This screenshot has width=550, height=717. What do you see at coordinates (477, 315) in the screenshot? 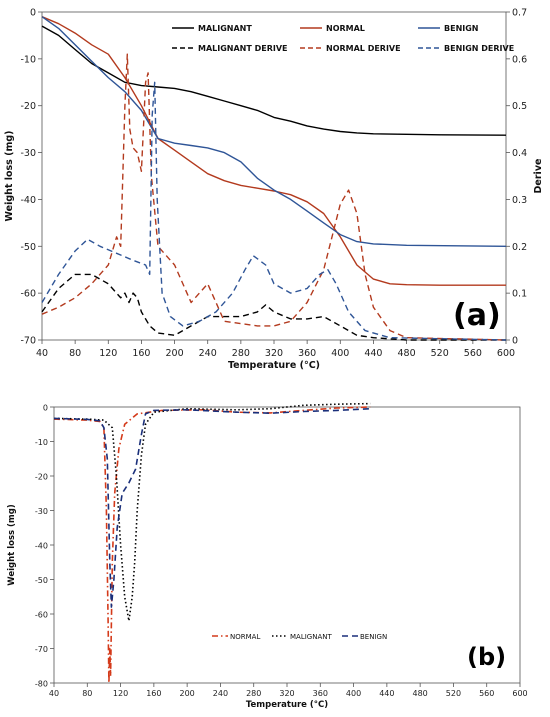
I see `panel-label: (a)` at bounding box center [477, 315].